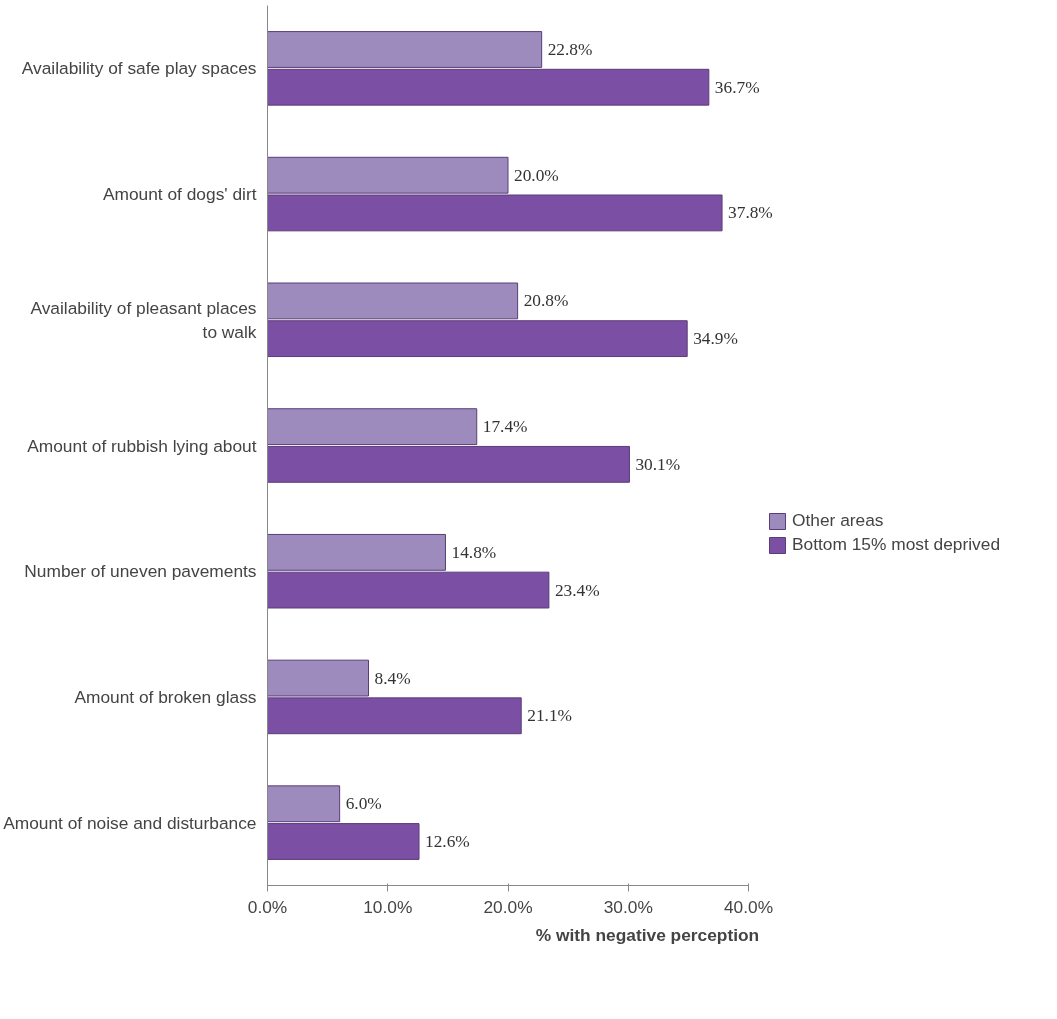 The image size is (1057, 1019). I want to click on data-label: 12.6%, so click(447, 841).